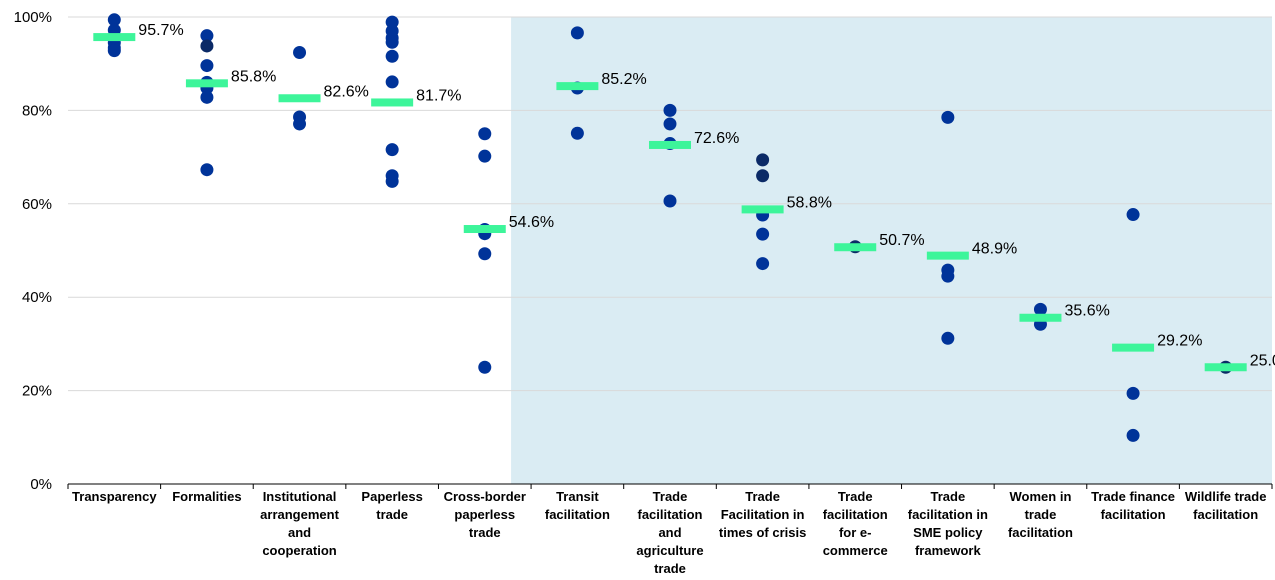 This screenshot has height=580, width=1275. I want to click on x-category-label: Institutional arrangement and cooperation, so click(299, 523).